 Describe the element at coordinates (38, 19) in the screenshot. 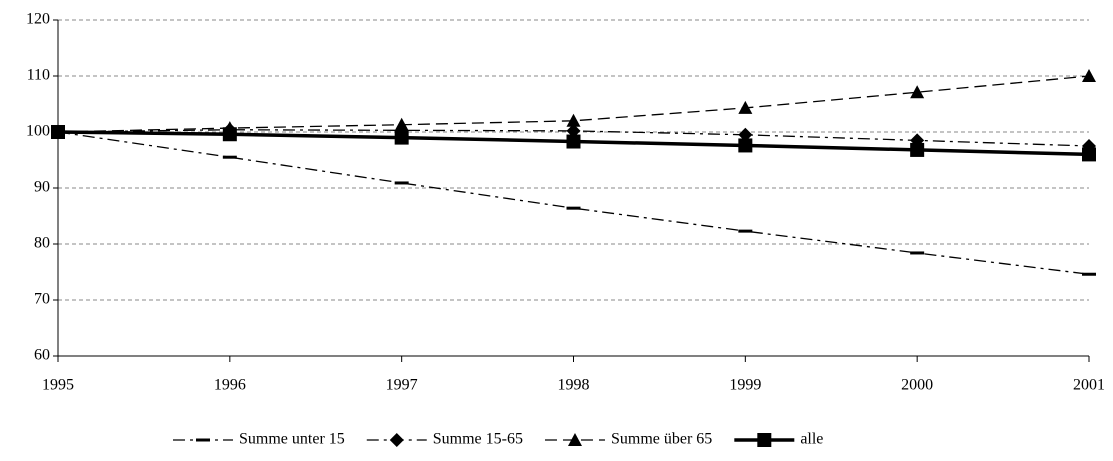

I see `y-tick-label: 120` at that location.